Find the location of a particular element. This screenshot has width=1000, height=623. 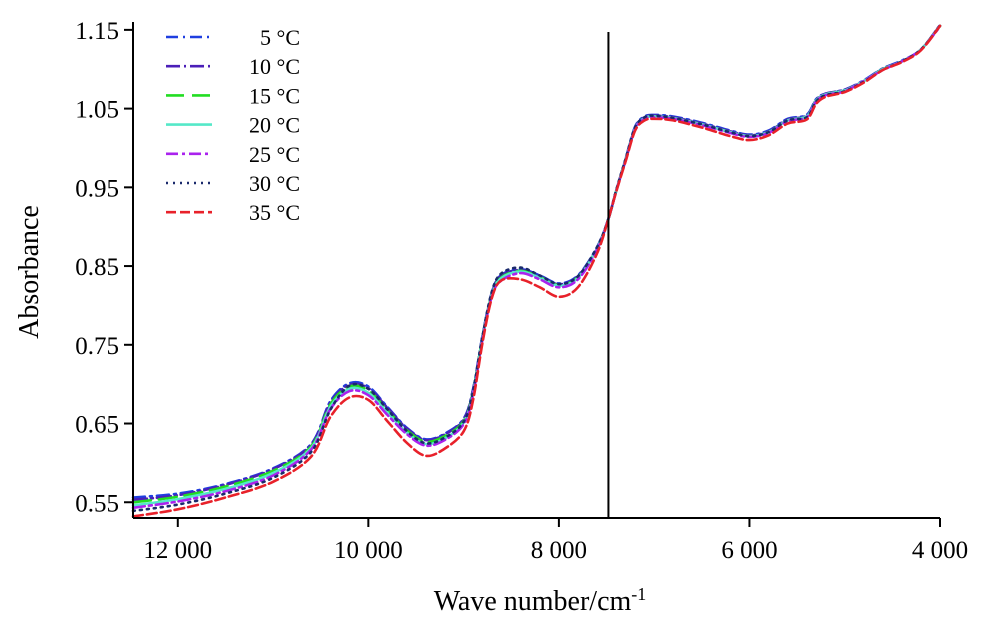

y-tick-label: 0.65 is located at coordinates (97, 425).